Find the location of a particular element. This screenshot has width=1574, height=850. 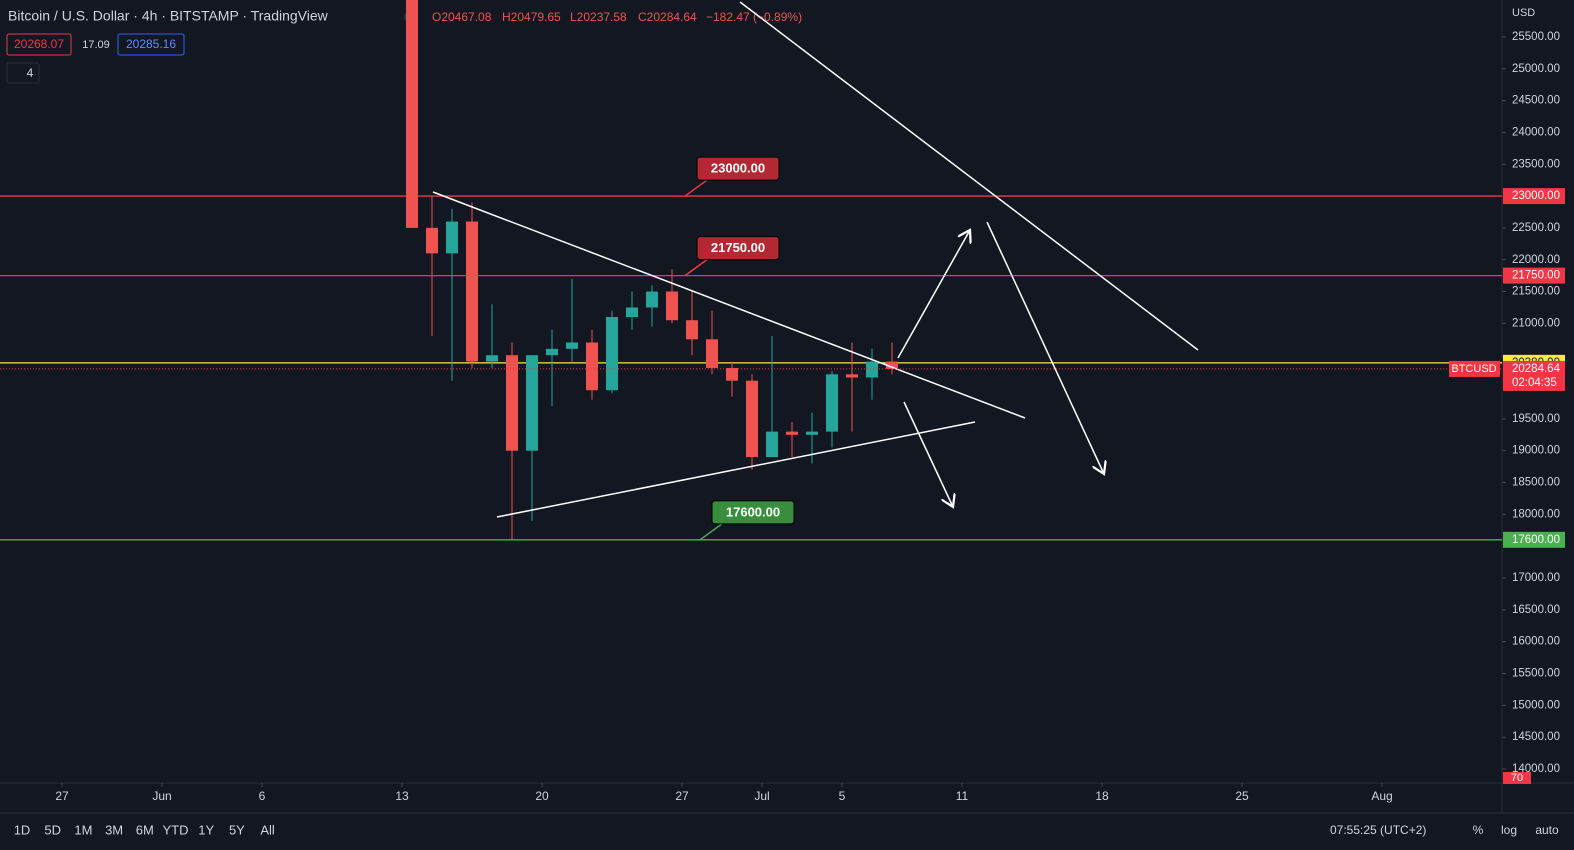

y-tick-label: 15500.00 is located at coordinates (1536, 674).